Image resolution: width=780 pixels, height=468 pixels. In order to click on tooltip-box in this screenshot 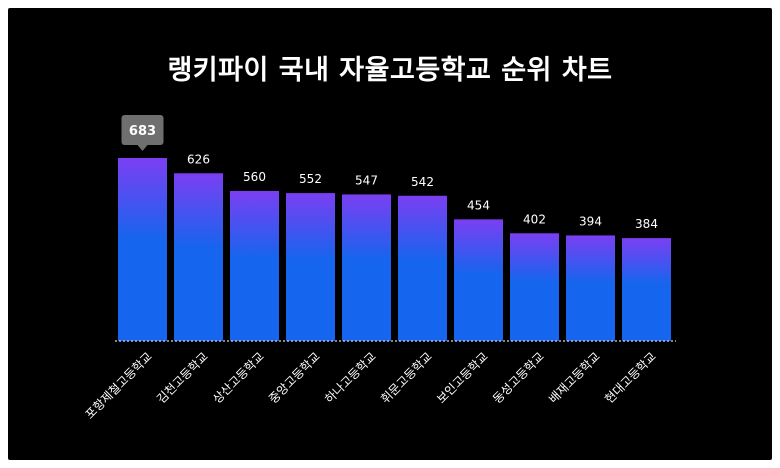, I will do `click(142, 130)`.